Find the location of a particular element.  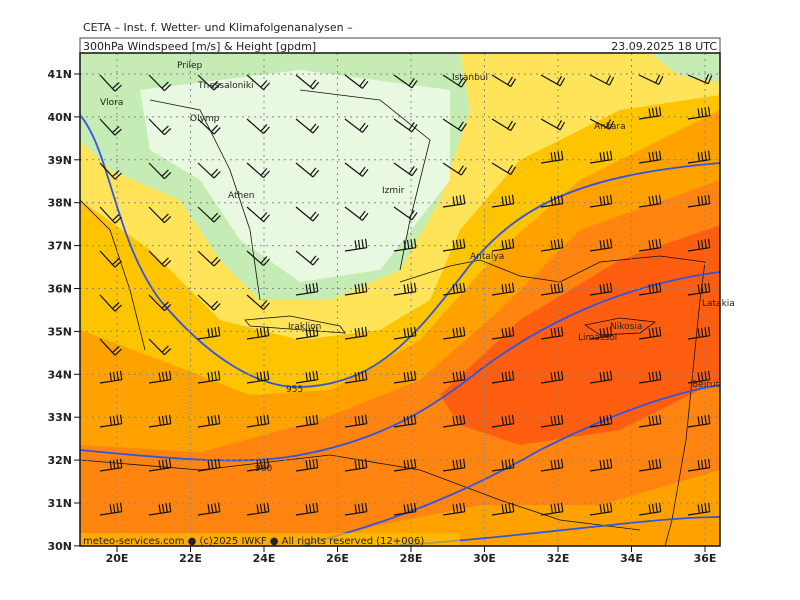

place-label: Olymp is located at coordinates (205, 119).